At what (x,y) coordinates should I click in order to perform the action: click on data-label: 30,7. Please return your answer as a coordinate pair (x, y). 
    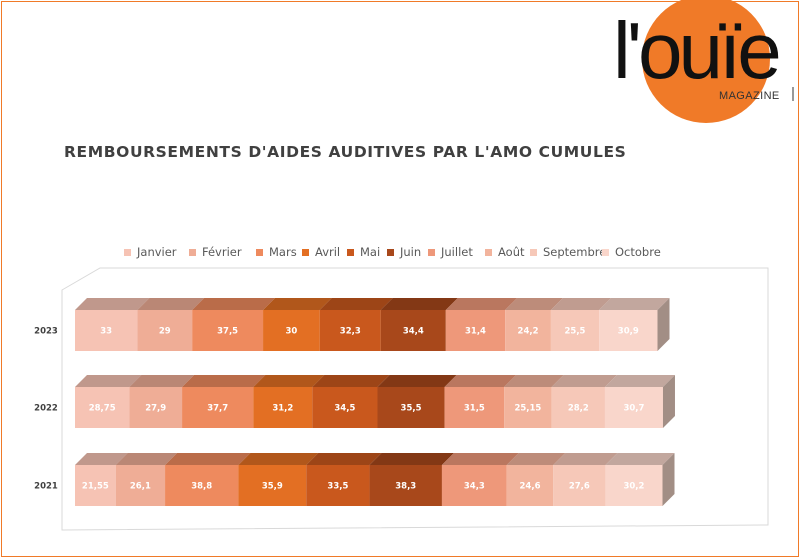
    Looking at the image, I should click on (633, 409).